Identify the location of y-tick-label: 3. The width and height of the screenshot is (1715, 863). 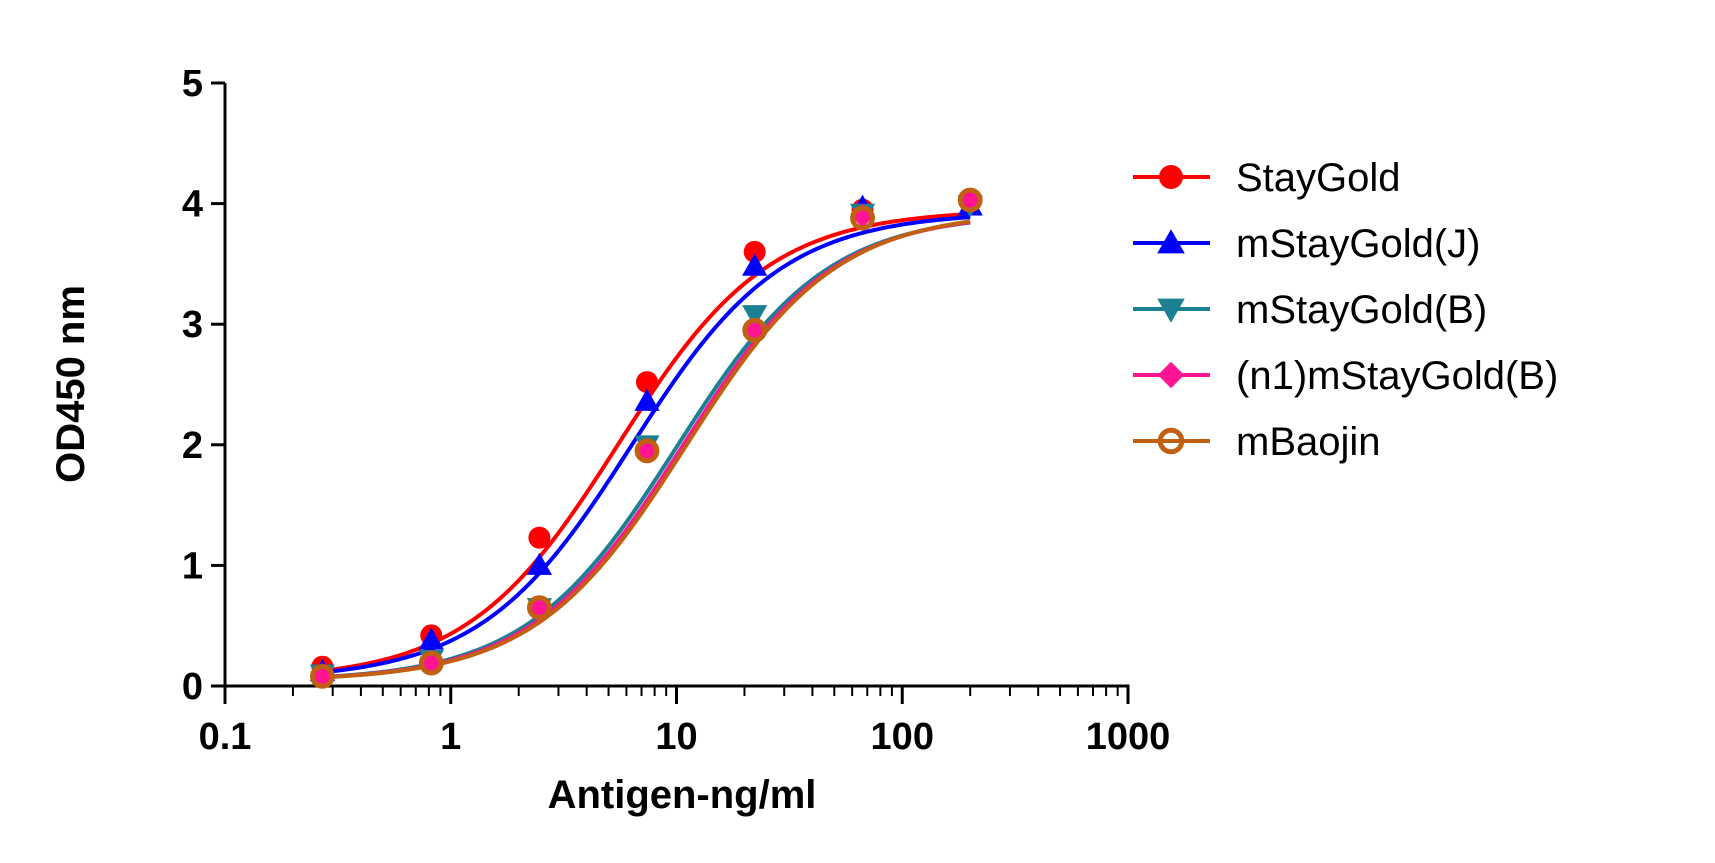
(192, 325).